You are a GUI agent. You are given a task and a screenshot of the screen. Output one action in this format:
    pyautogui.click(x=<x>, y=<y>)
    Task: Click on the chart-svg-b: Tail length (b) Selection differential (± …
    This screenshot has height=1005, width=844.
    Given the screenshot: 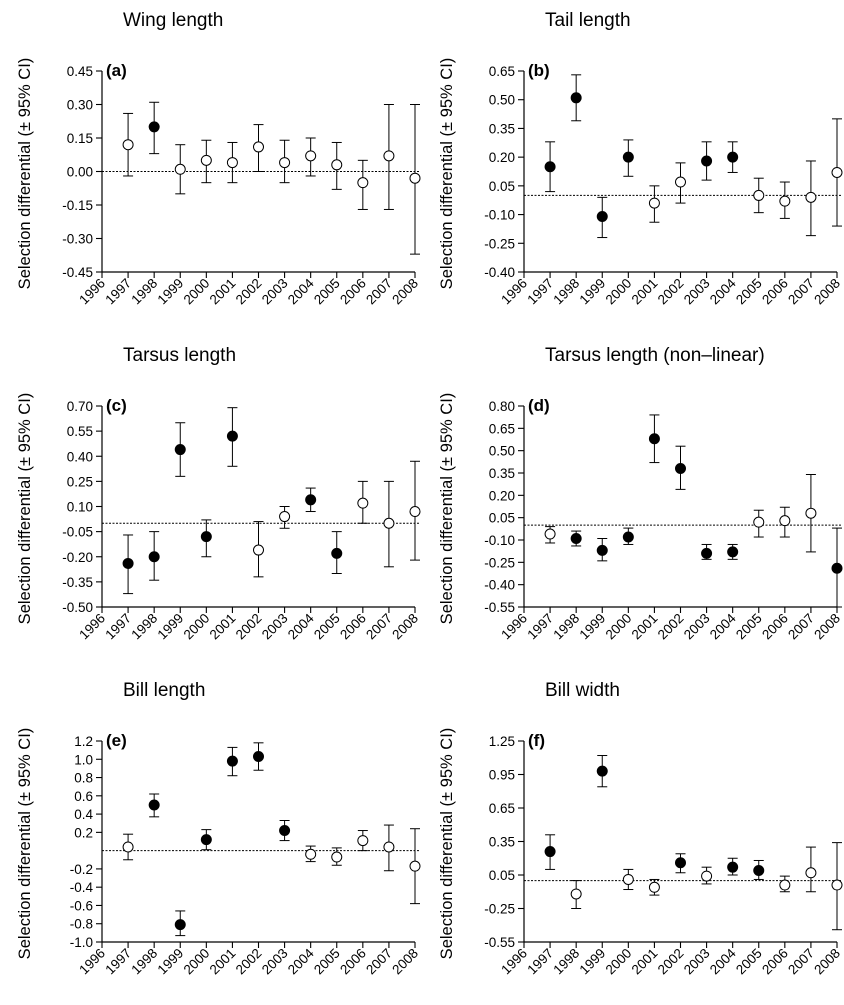 What is the action you would take?
    pyautogui.click(x=640, y=159)
    